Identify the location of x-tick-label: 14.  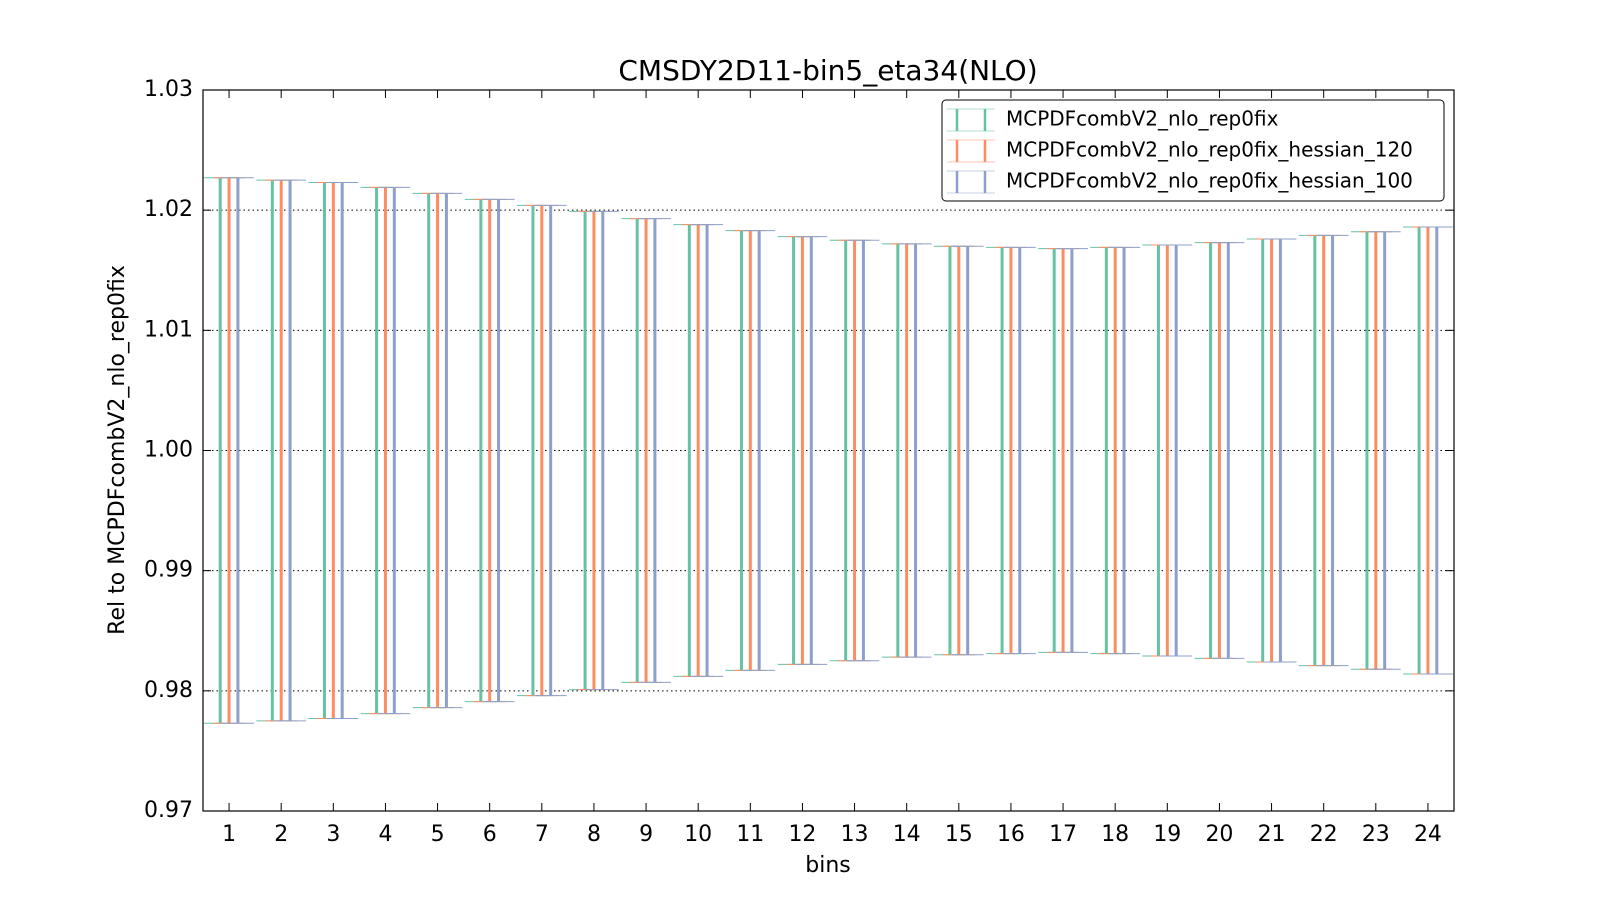
(907, 834).